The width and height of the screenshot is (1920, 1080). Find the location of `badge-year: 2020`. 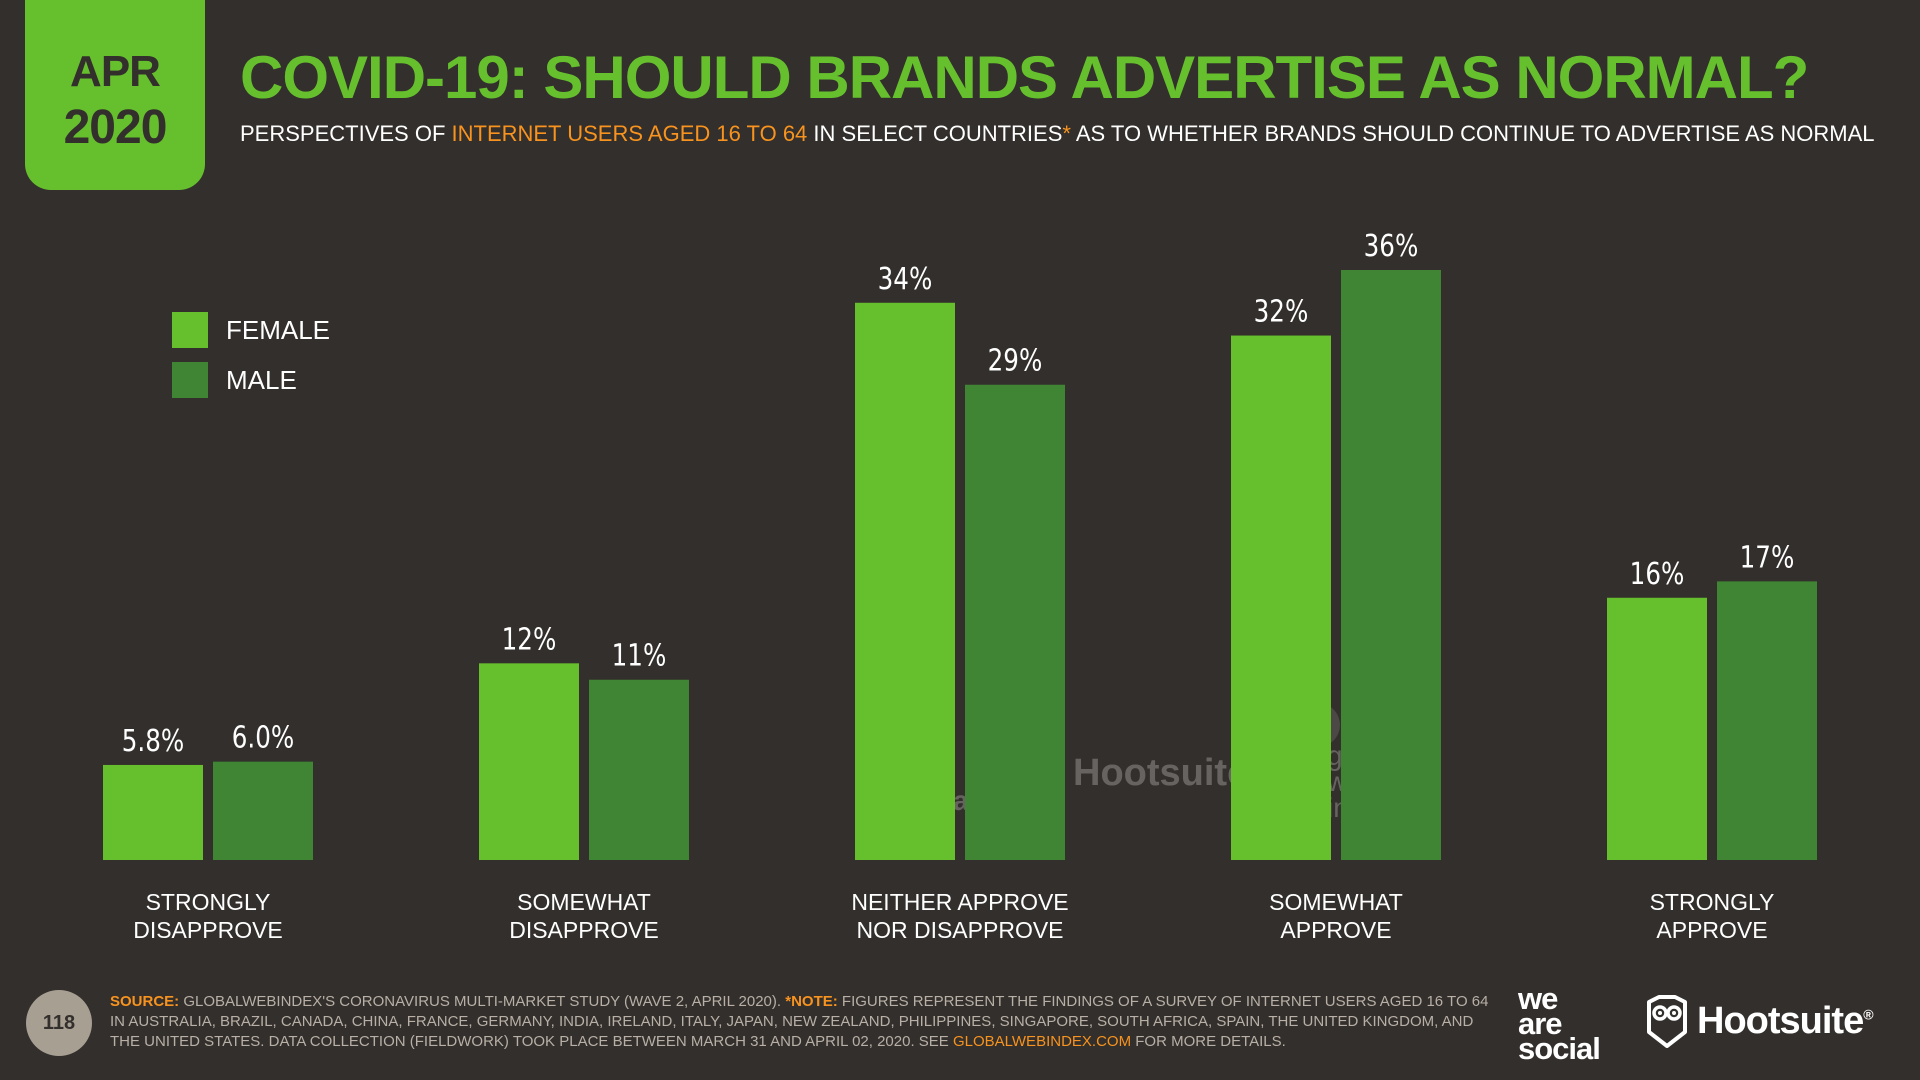

badge-year: 2020 is located at coordinates (115, 127).